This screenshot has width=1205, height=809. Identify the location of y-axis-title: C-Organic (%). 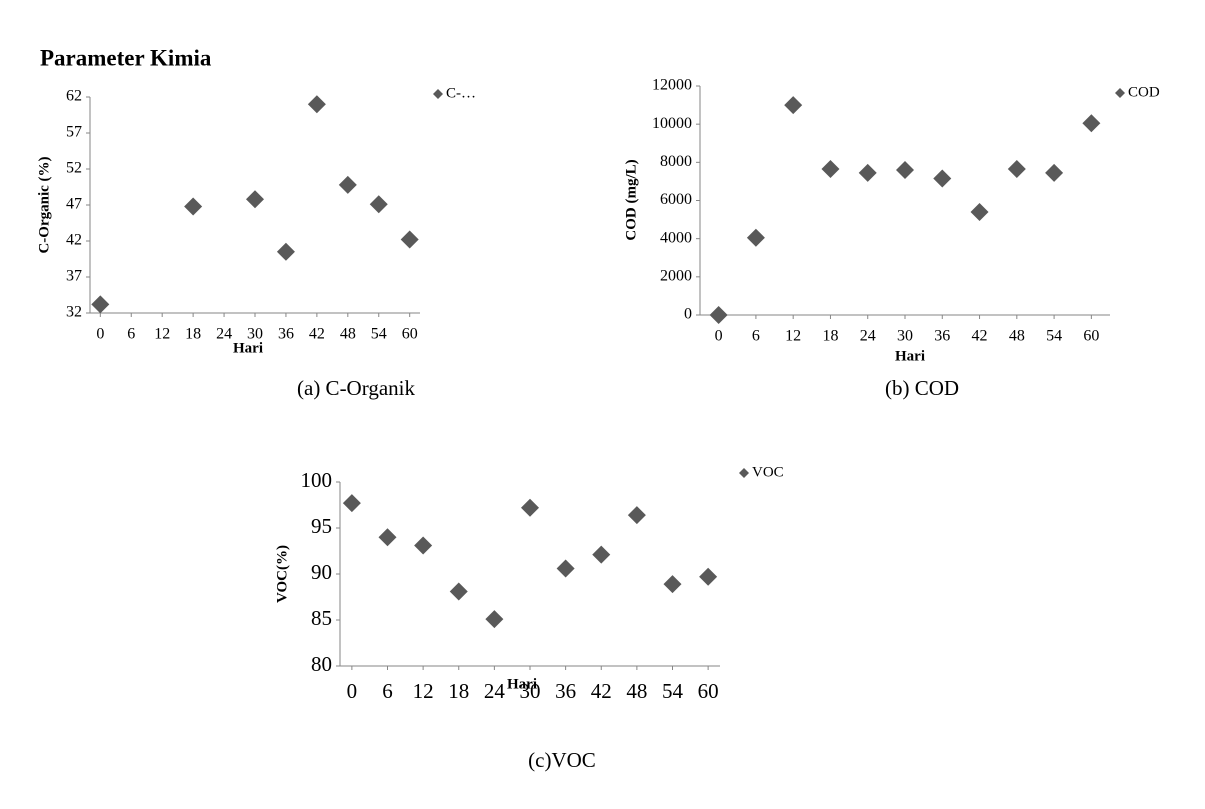
(44, 204).